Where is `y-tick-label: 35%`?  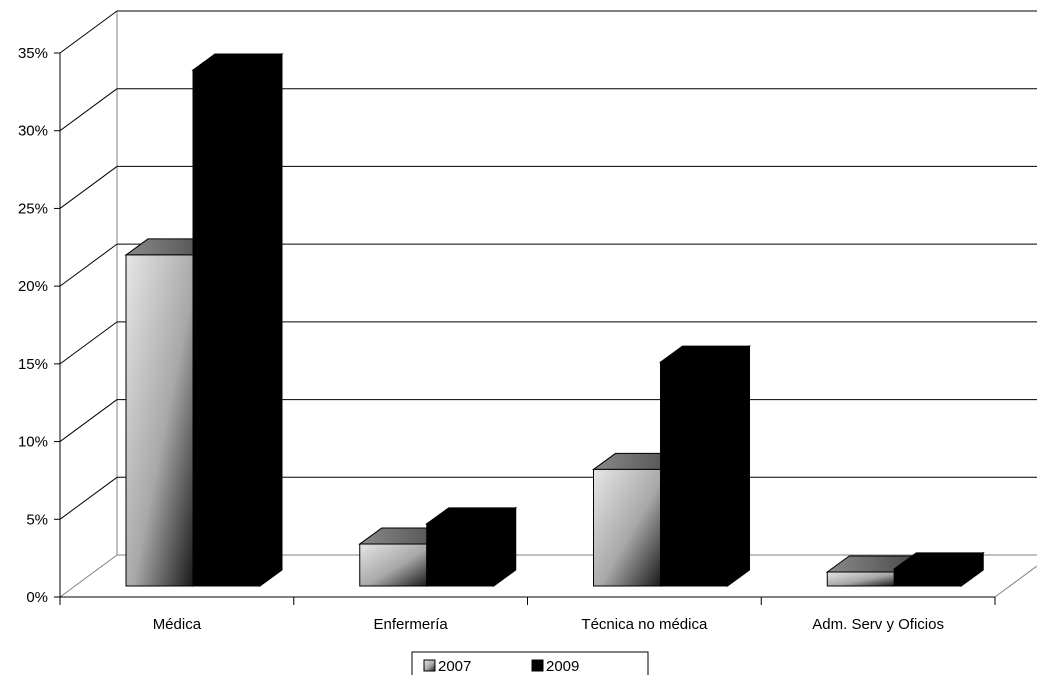
y-tick-label: 35% is located at coordinates (33, 53).